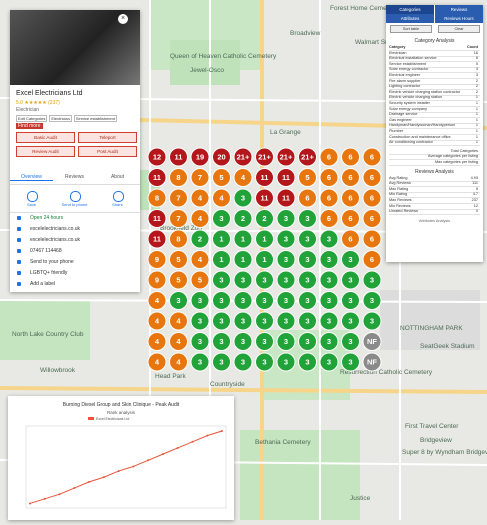 This screenshot has width=487, height=525. Describe the element at coordinates (123, 19) in the screenshot. I see `close-button: ×` at that location.